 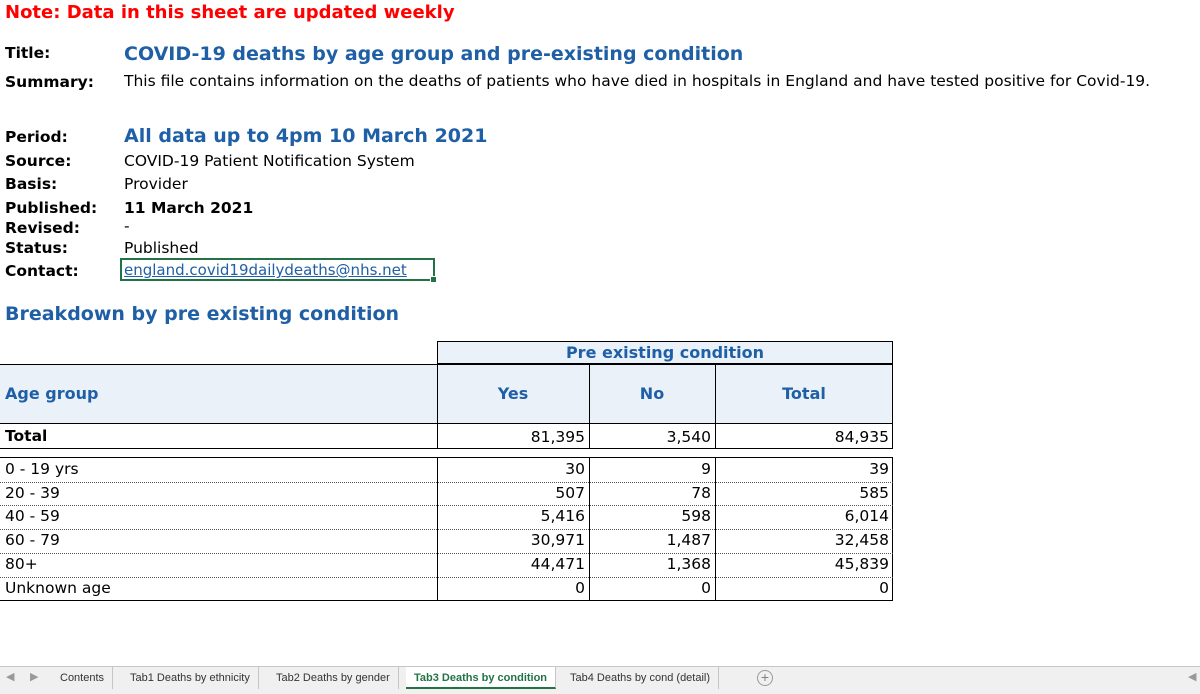 I want to click on status-value: Published, so click(x=161, y=248).